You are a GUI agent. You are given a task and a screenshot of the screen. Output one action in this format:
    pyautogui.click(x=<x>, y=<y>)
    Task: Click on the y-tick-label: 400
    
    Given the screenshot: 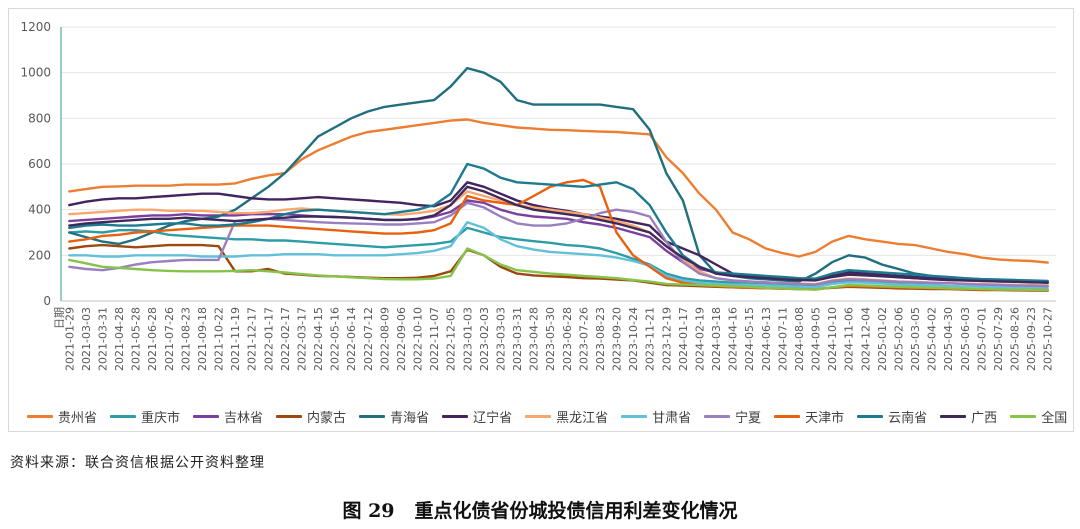 What is the action you would take?
    pyautogui.click(x=39, y=210)
    